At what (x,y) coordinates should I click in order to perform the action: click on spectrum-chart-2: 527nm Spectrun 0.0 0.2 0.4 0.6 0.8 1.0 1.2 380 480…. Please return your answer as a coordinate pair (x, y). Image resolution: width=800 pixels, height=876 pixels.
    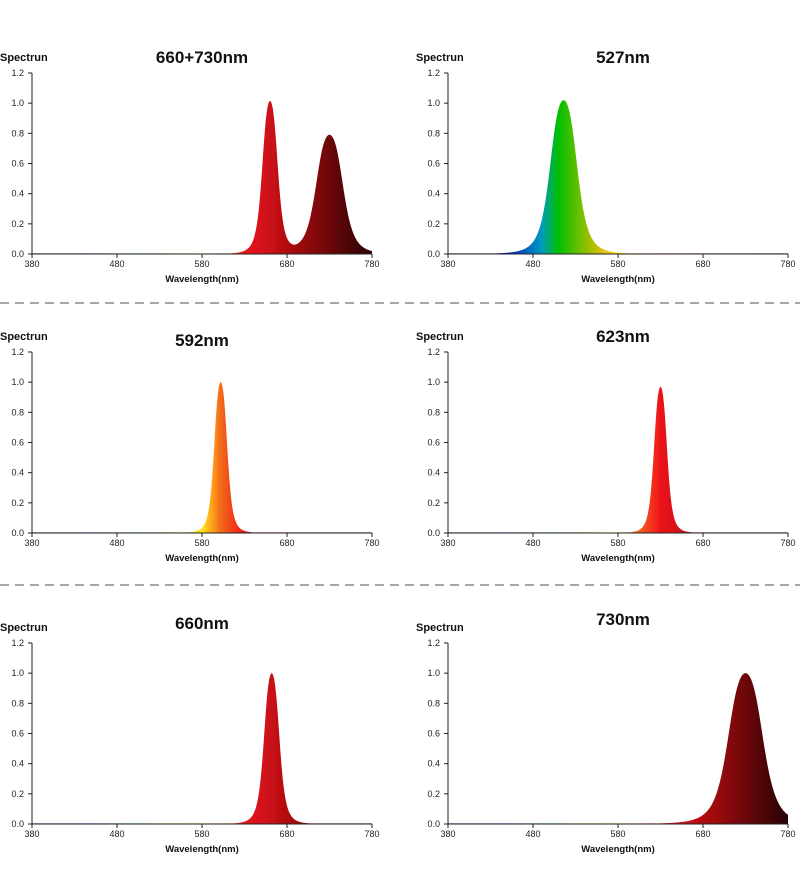
    Looking at the image, I should click on (606, 166).